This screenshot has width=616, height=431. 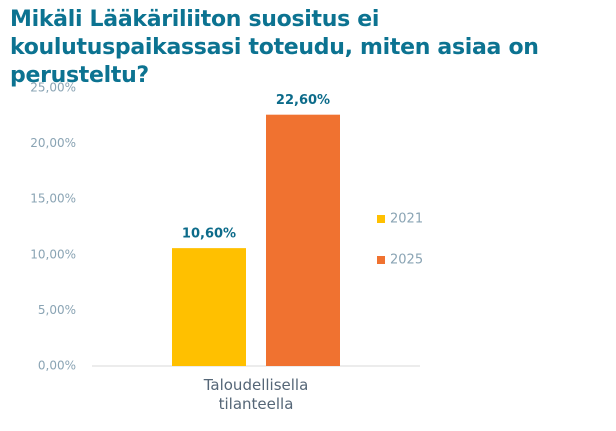 What do you see at coordinates (303, 100) in the screenshot?
I see `value-label: 22,60%` at bounding box center [303, 100].